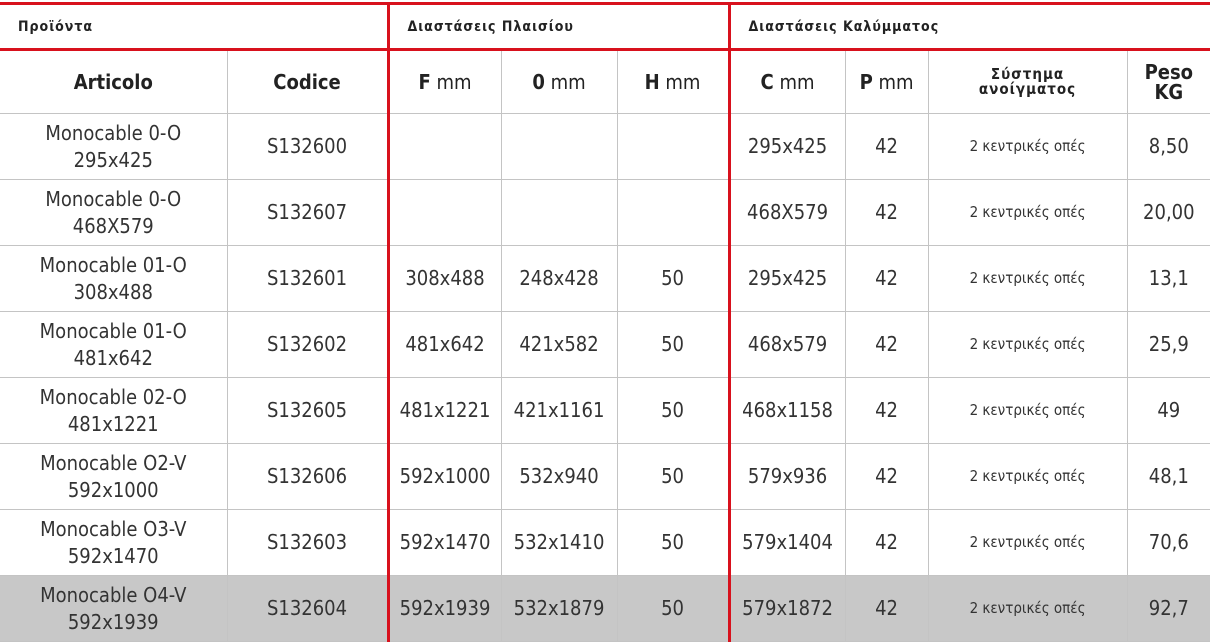 The image size is (1210, 642). Describe the element at coordinates (444, 81) in the screenshot. I see `header-f: F mm` at that location.